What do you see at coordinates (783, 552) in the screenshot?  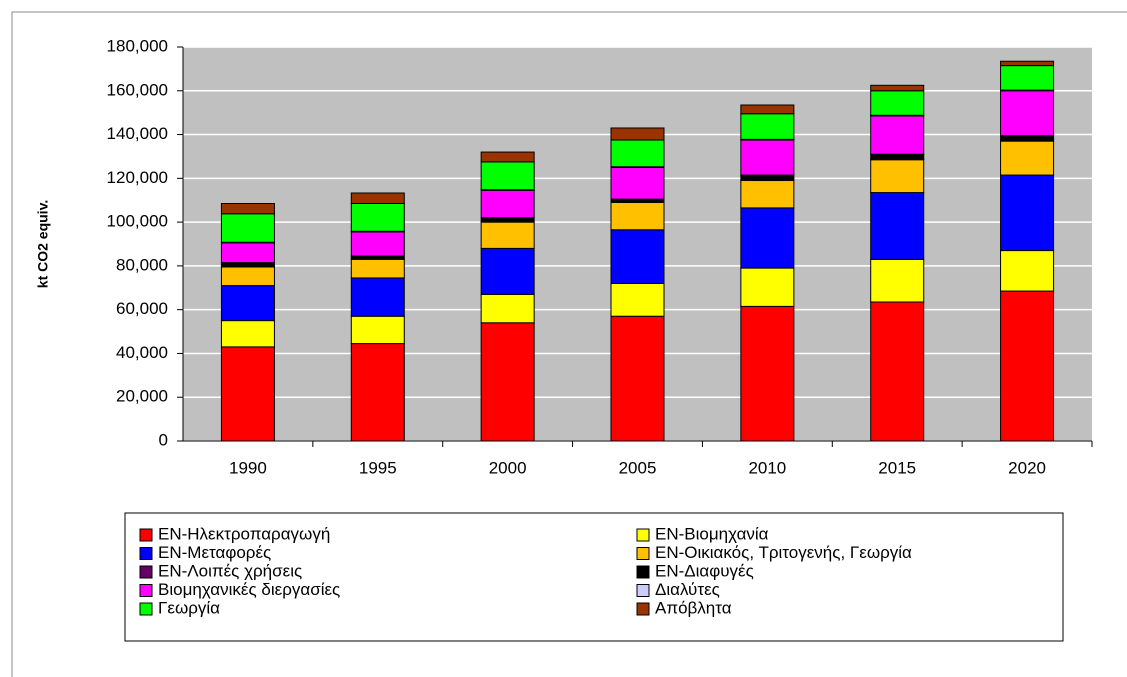 I see `legend-label: ΕΝ-Οικιακός, Τριτογενής, Γεωργία` at bounding box center [783, 552].